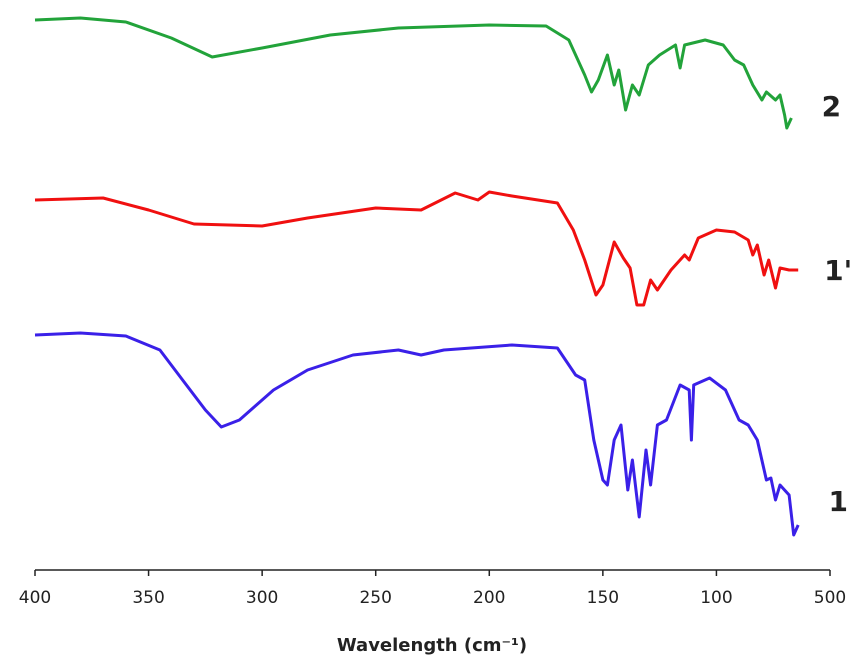 Image resolution: width=860 pixels, height=663 pixels. I want to click on x-tick-label: 400, so click(35, 598).